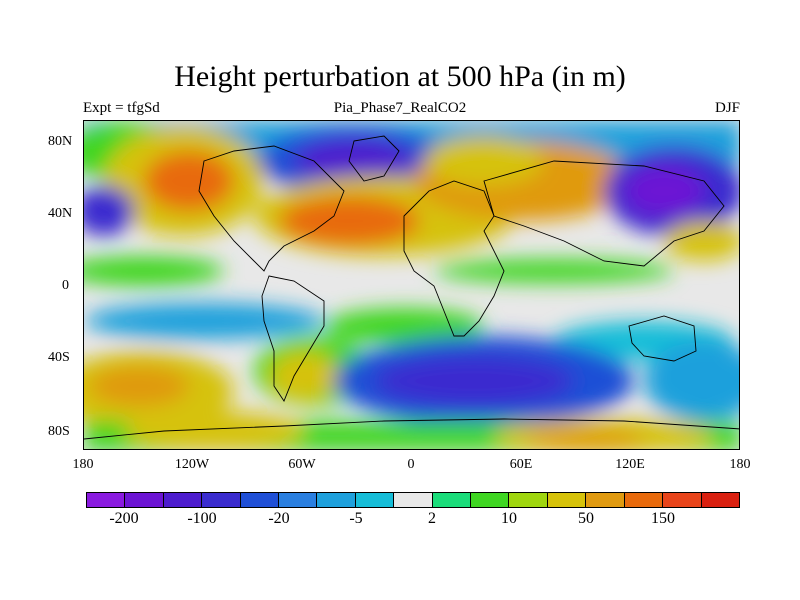 This screenshot has height=600, width=800. Describe the element at coordinates (509, 518) in the screenshot. I see `colorbar-label: 10` at that location.